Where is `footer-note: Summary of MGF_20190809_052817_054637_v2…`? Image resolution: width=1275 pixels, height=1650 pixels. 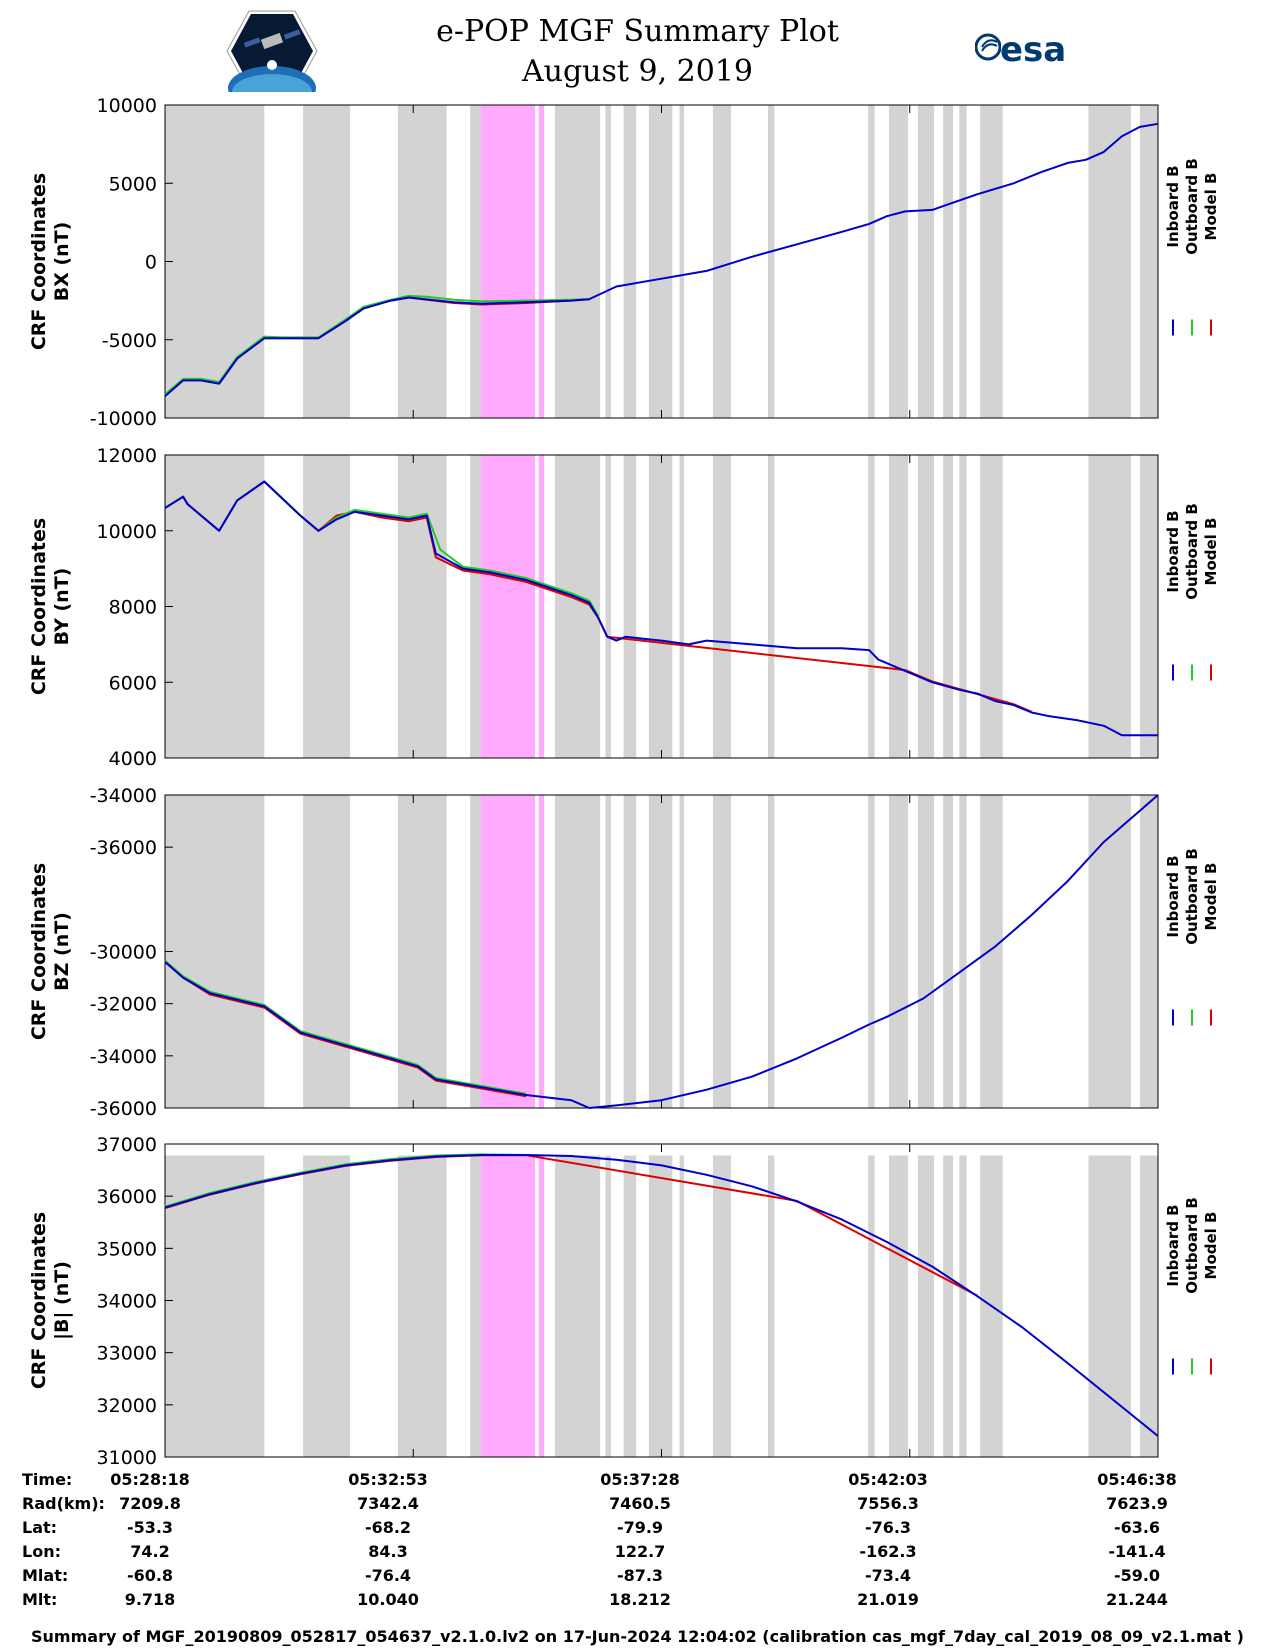
footer-note: Summary of MGF_20190809_052817_054637_v2… is located at coordinates (637, 1636).